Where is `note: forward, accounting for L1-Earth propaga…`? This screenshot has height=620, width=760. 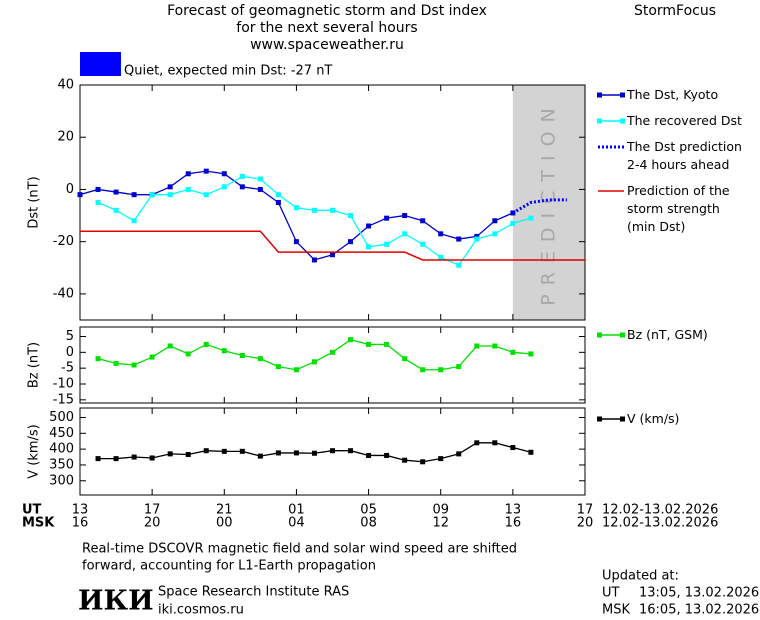 note: forward, accounting for L1-Earth propaga… is located at coordinates (229, 566).